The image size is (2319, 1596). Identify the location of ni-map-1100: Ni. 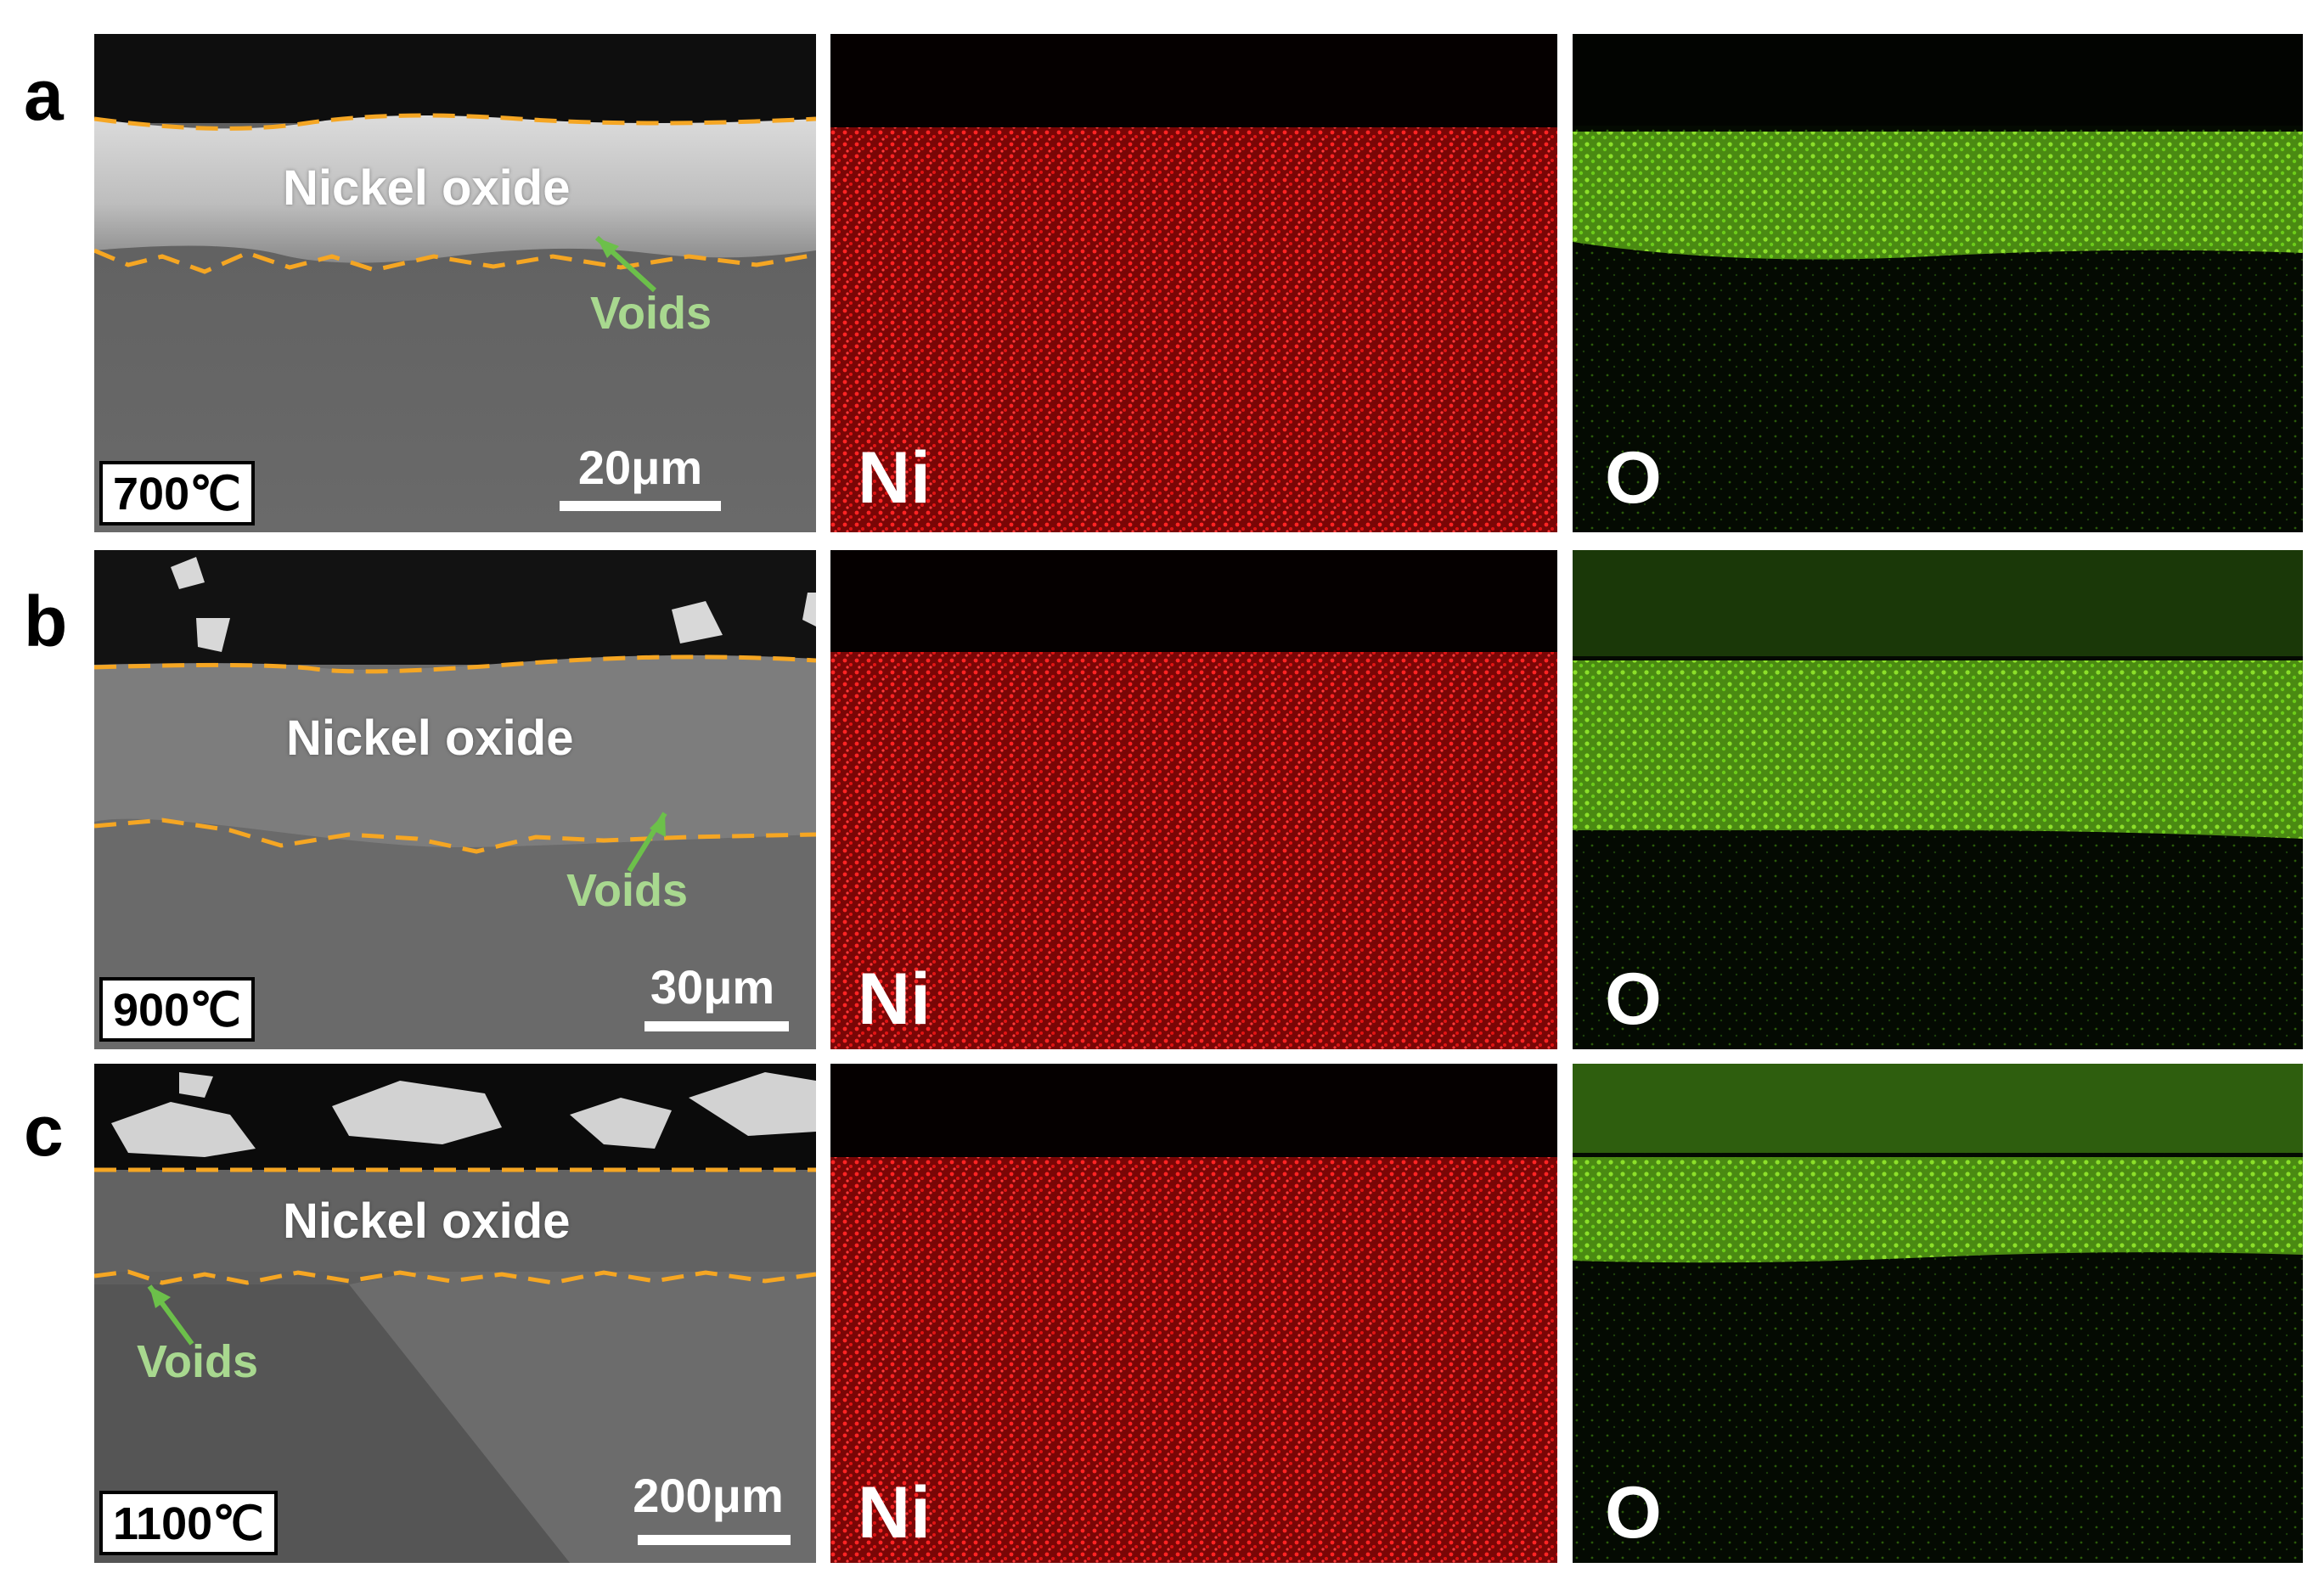
(1193, 1313).